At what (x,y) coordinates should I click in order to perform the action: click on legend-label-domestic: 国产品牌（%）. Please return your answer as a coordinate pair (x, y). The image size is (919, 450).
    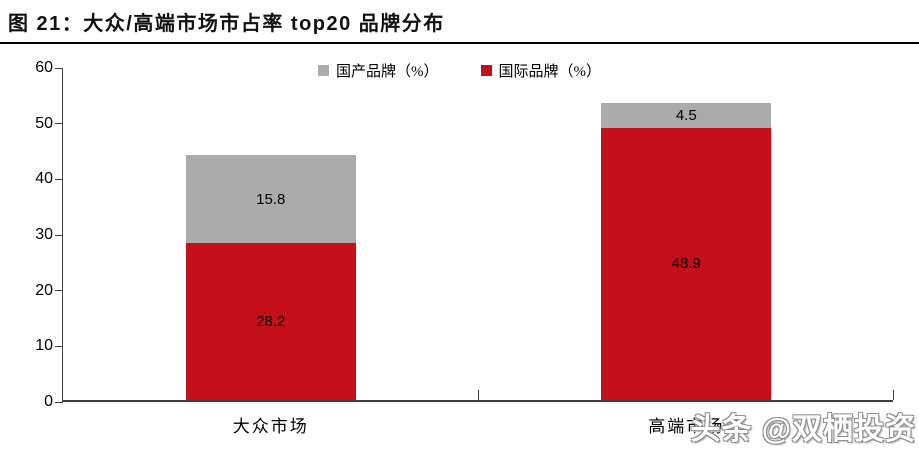
    Looking at the image, I should click on (387, 72).